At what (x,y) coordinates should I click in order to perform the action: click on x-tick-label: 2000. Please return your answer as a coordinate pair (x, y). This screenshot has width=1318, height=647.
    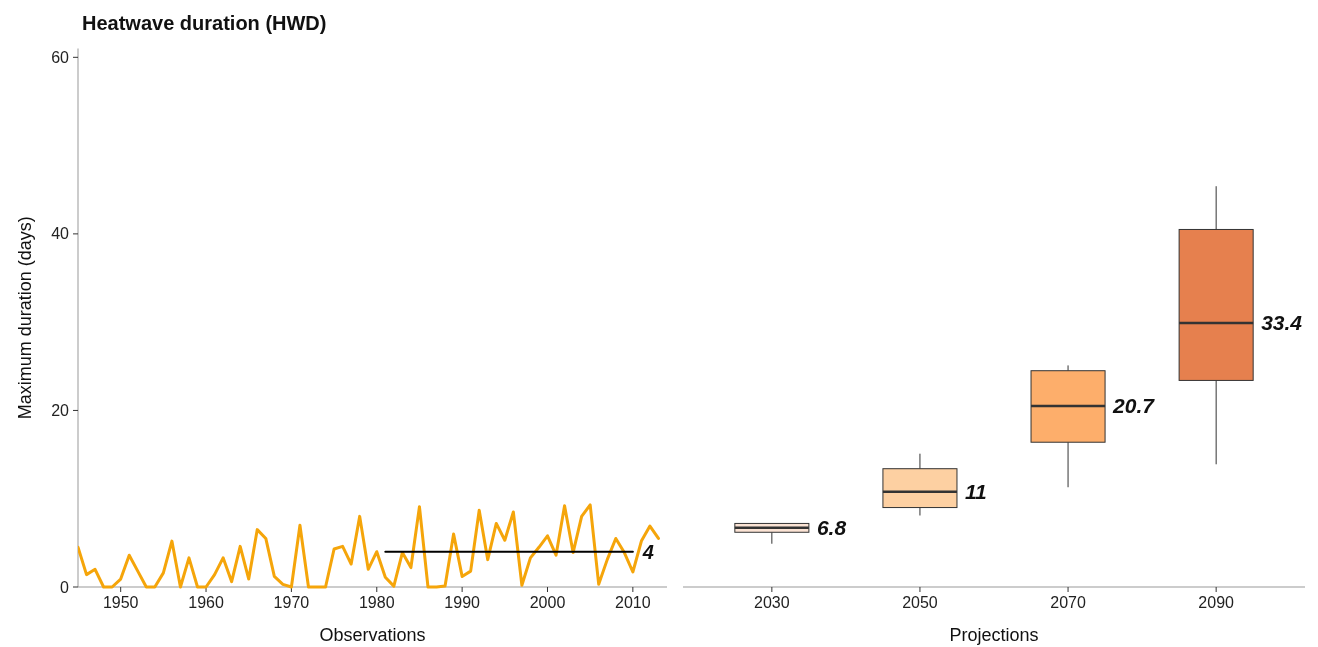
    Looking at the image, I should click on (547, 602).